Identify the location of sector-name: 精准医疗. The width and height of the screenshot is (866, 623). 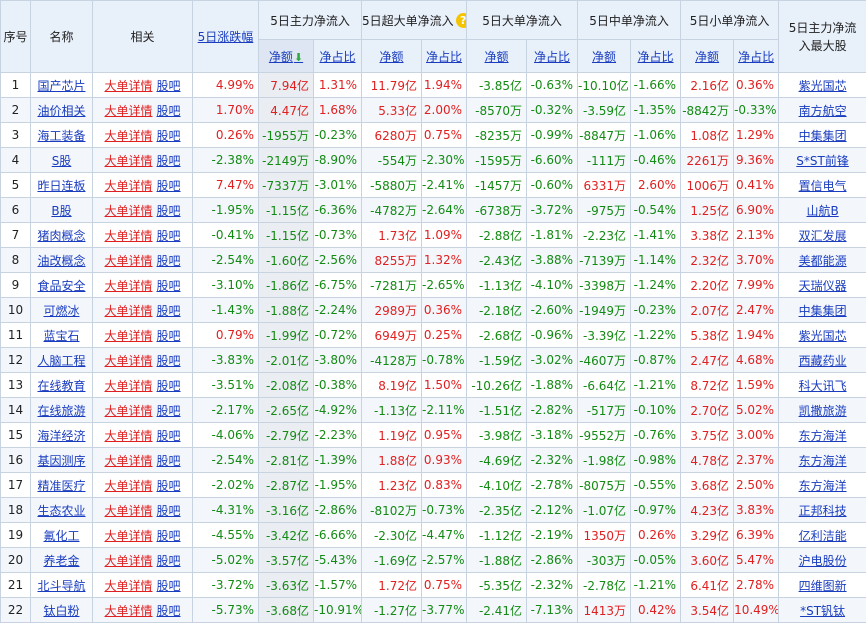
(61, 486).